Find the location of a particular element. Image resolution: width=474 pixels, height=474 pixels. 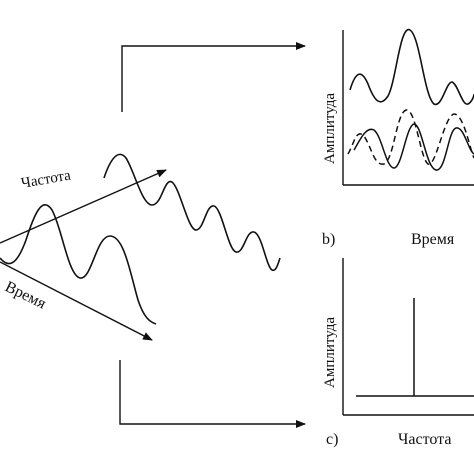

panel-c-ylabel: Амплитуда is located at coordinates (330, 352).